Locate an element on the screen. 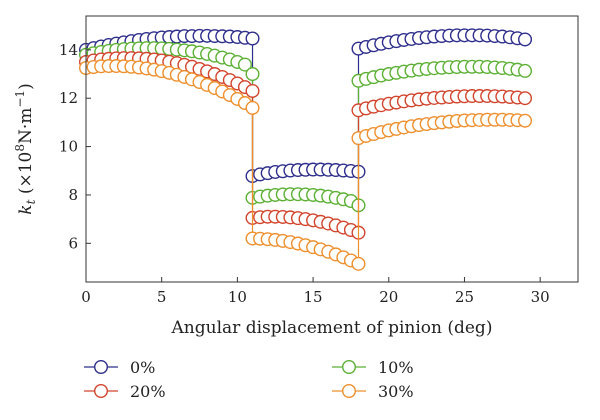 This screenshot has height=420, width=600. y-tick-label: 10 is located at coordinates (68, 147).